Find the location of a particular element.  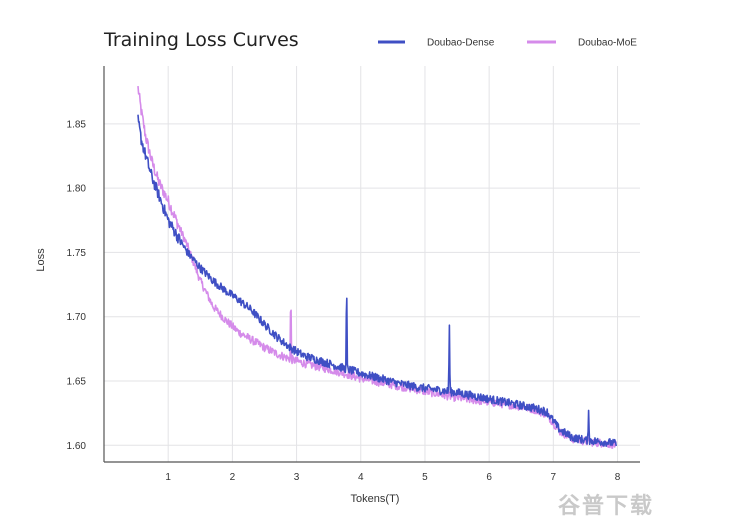

y-tick-label: 1.85 is located at coordinates (77, 124).